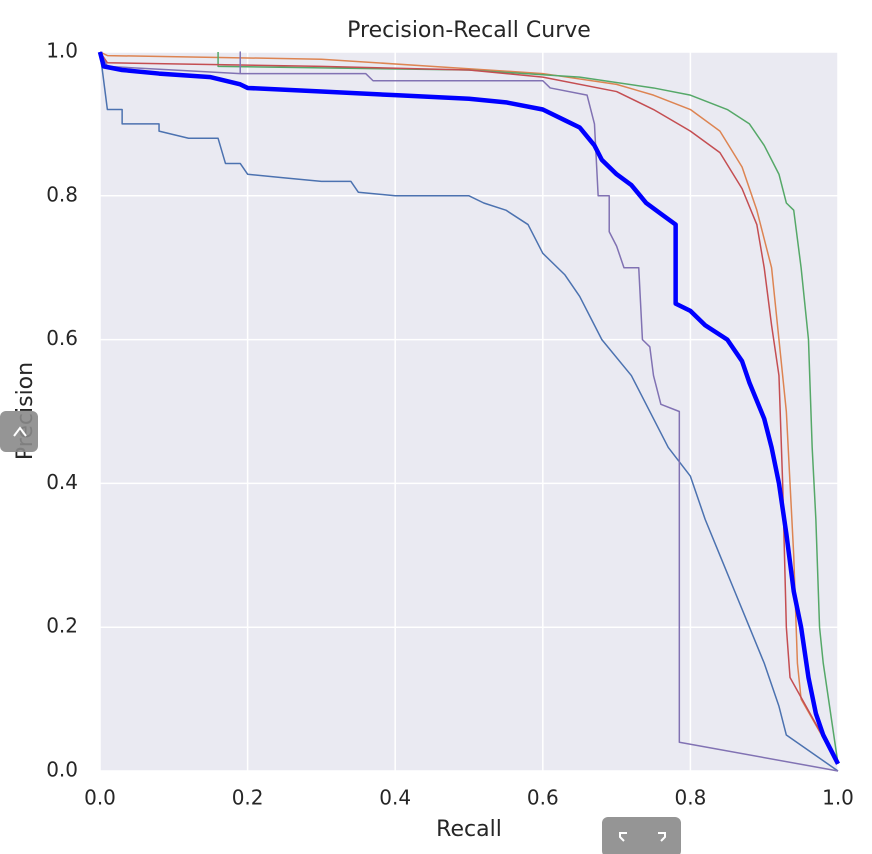 This screenshot has height=854, width=872. I want to click on redo-icon, so click(662, 837).